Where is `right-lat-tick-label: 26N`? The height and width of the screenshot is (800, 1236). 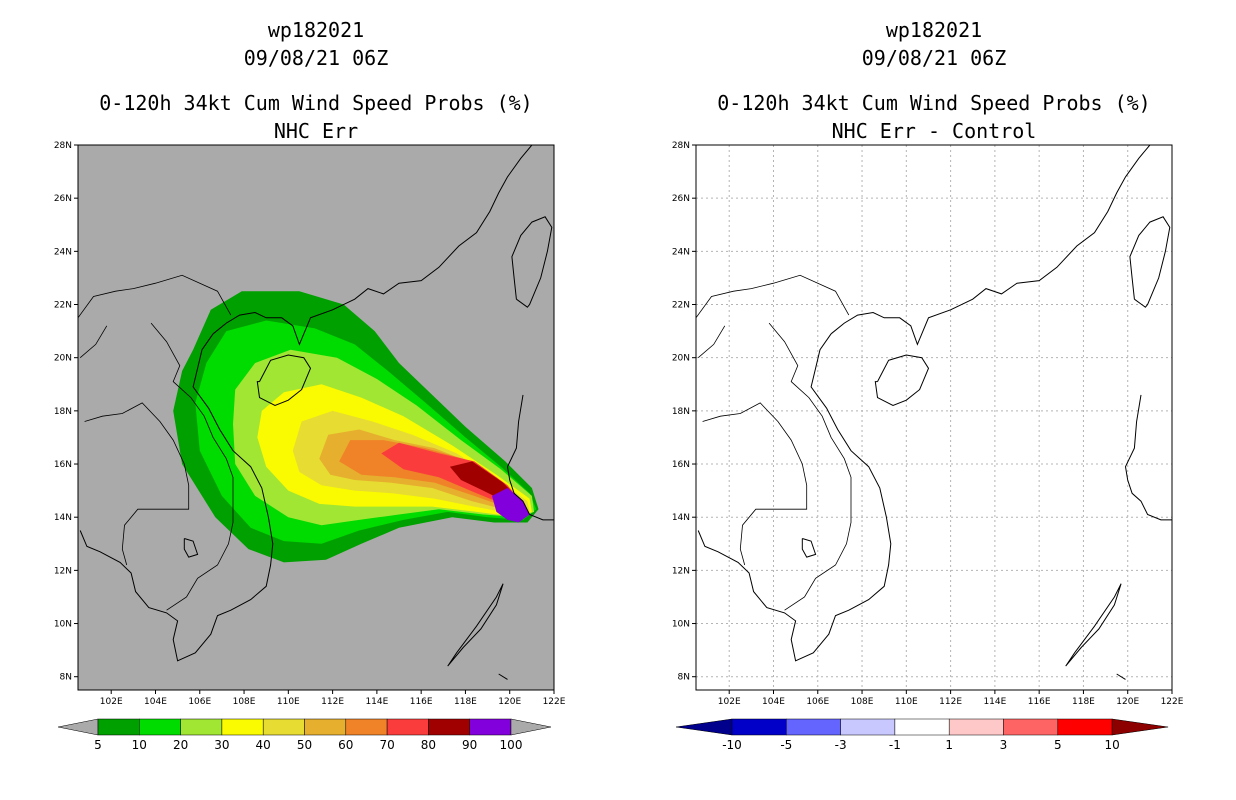 right-lat-tick-label: 26N is located at coordinates (681, 199).